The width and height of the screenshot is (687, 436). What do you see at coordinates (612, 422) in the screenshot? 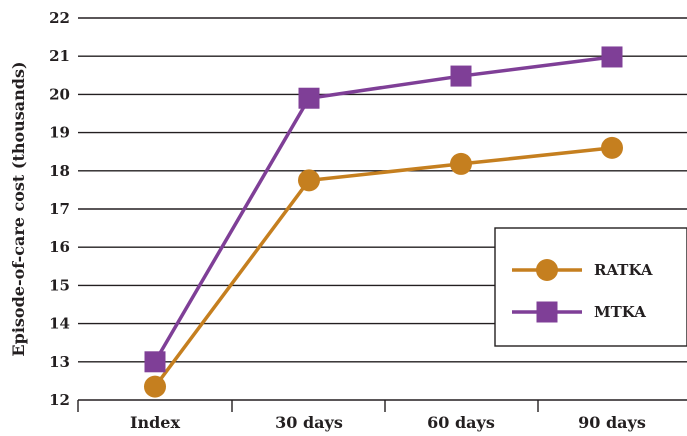
I see `x-tick-label: 90 days` at bounding box center [612, 422].